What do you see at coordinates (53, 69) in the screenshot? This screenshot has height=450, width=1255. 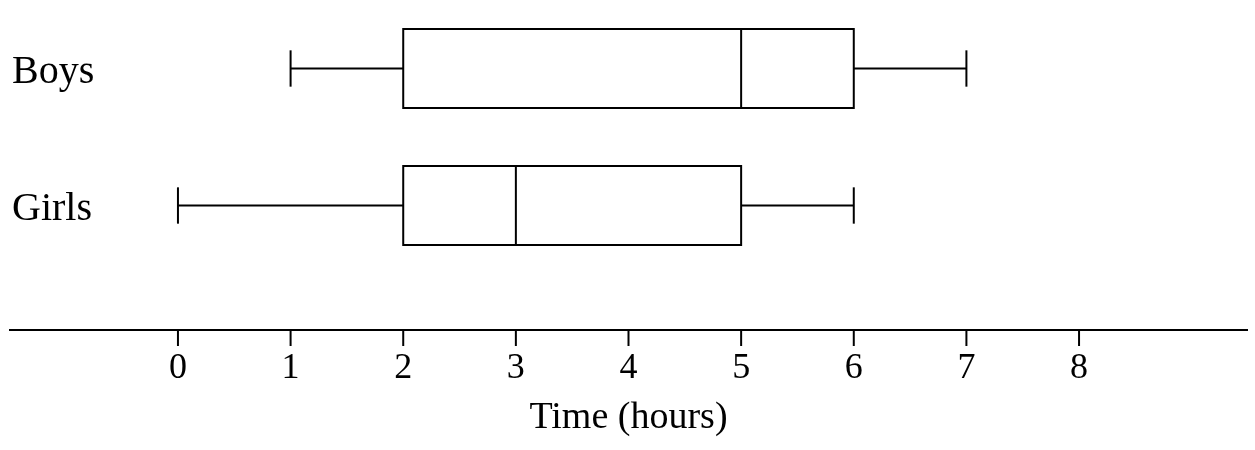 I see `y-tick-label: Boys` at bounding box center [53, 69].